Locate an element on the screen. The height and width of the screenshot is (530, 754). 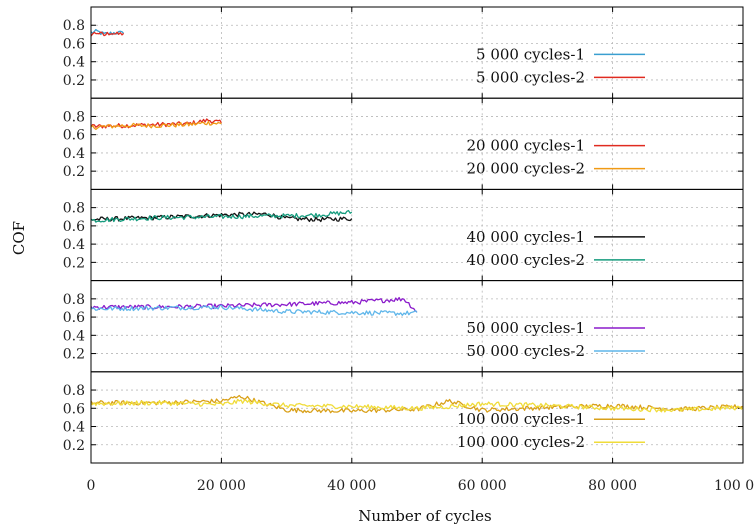
legend-label: 5 000 cycles-2 is located at coordinates (530, 77).